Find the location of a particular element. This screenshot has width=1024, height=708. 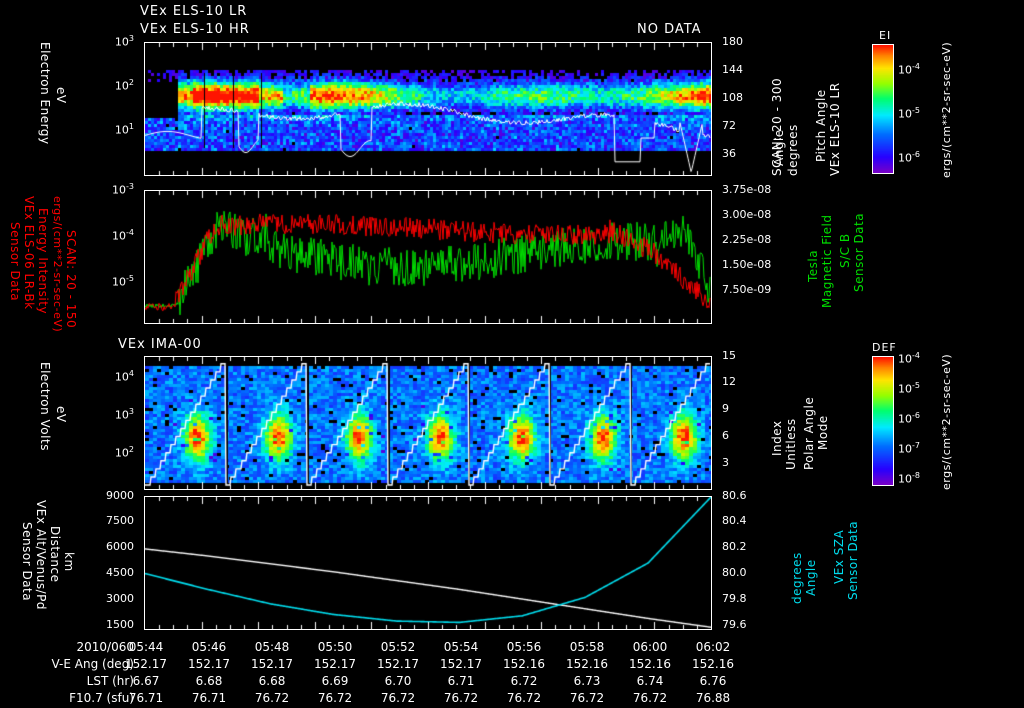

panel4-line-plot is located at coordinates (428, 563).